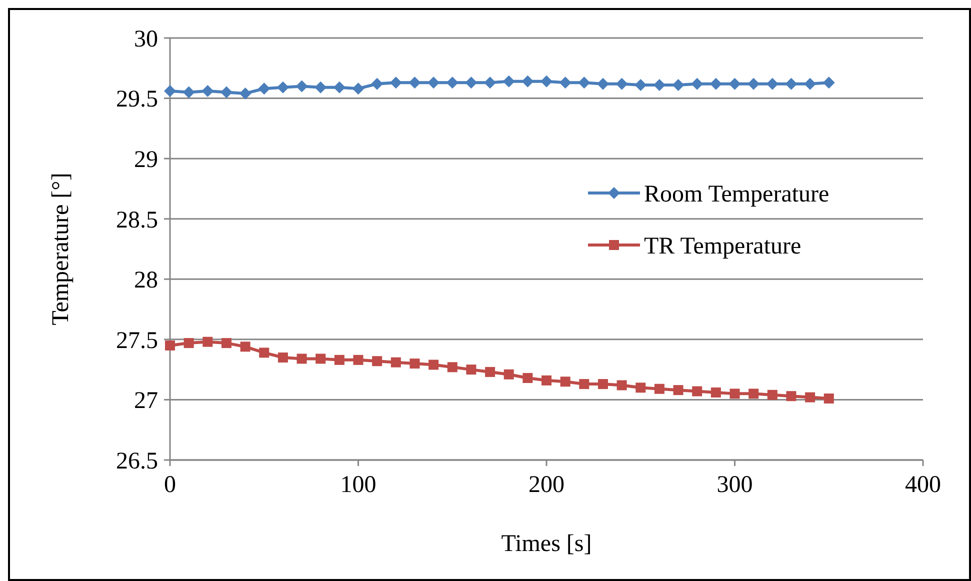 This screenshot has height=581, width=971. What do you see at coordinates (546, 544) in the screenshot?
I see `x-axis-title: Times [s]` at bounding box center [546, 544].